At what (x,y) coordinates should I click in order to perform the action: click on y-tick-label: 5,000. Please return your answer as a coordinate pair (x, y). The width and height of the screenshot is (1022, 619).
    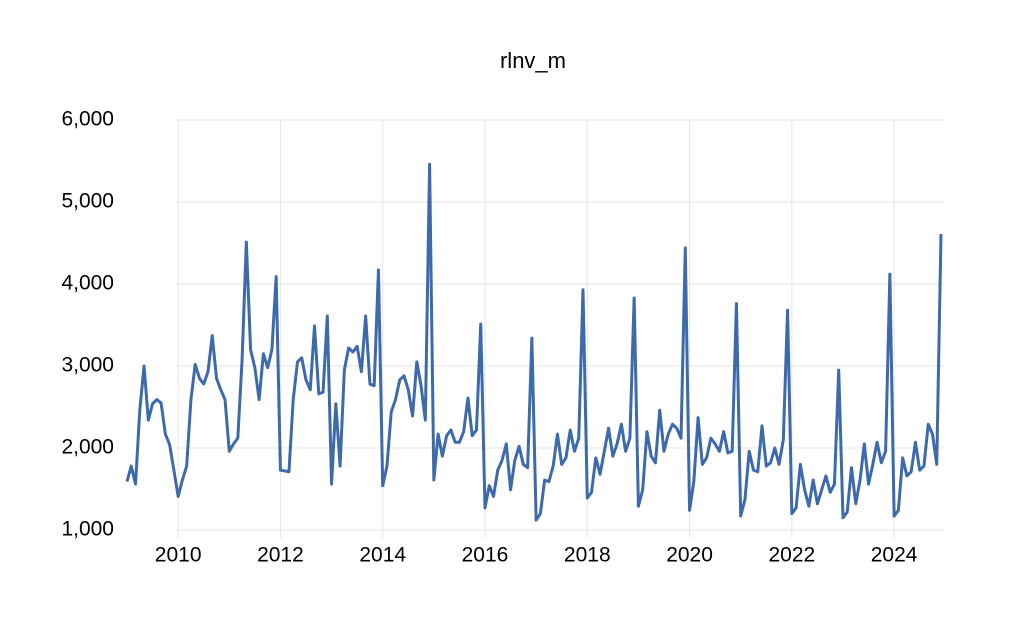
    Looking at the image, I should click on (87, 201).